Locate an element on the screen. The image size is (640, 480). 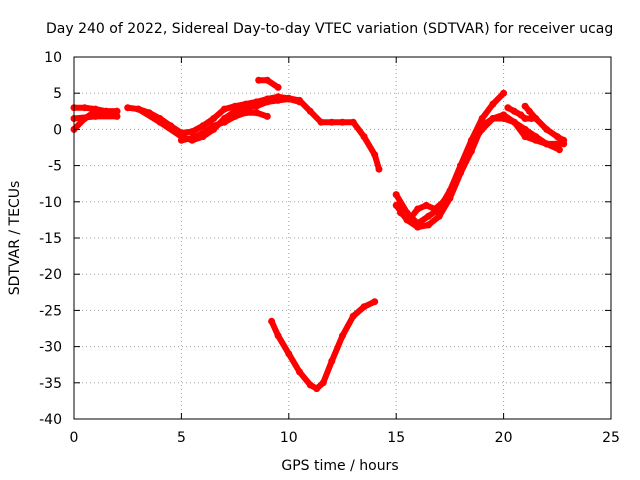
series-track-c is located at coordinates (95, 117).